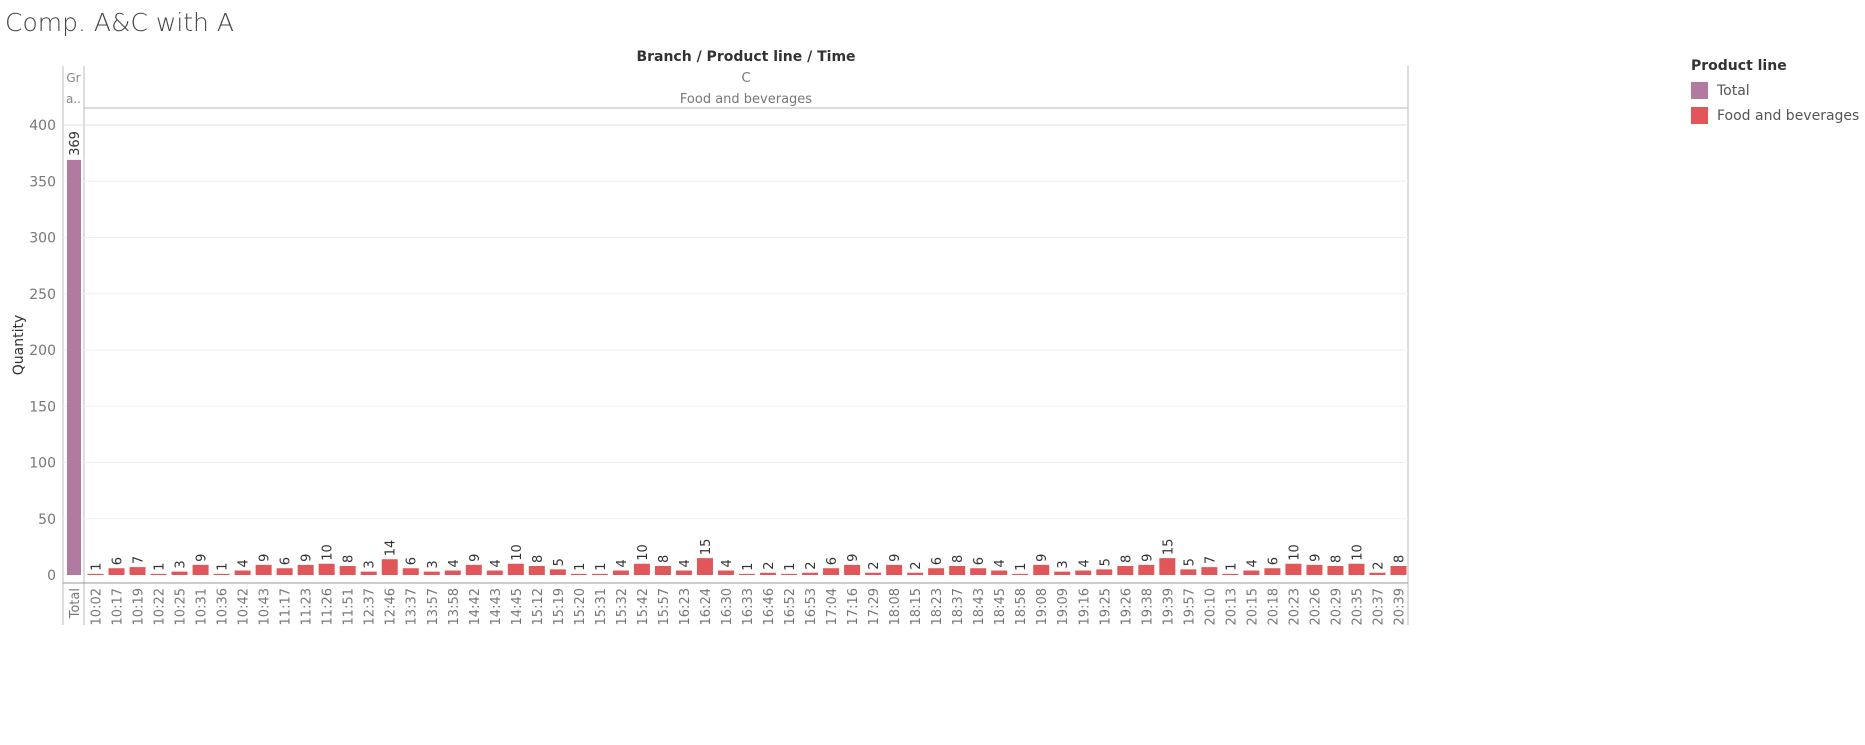 The width and height of the screenshot is (1865, 745). I want to click on data-label-1358: 4, so click(454, 563).